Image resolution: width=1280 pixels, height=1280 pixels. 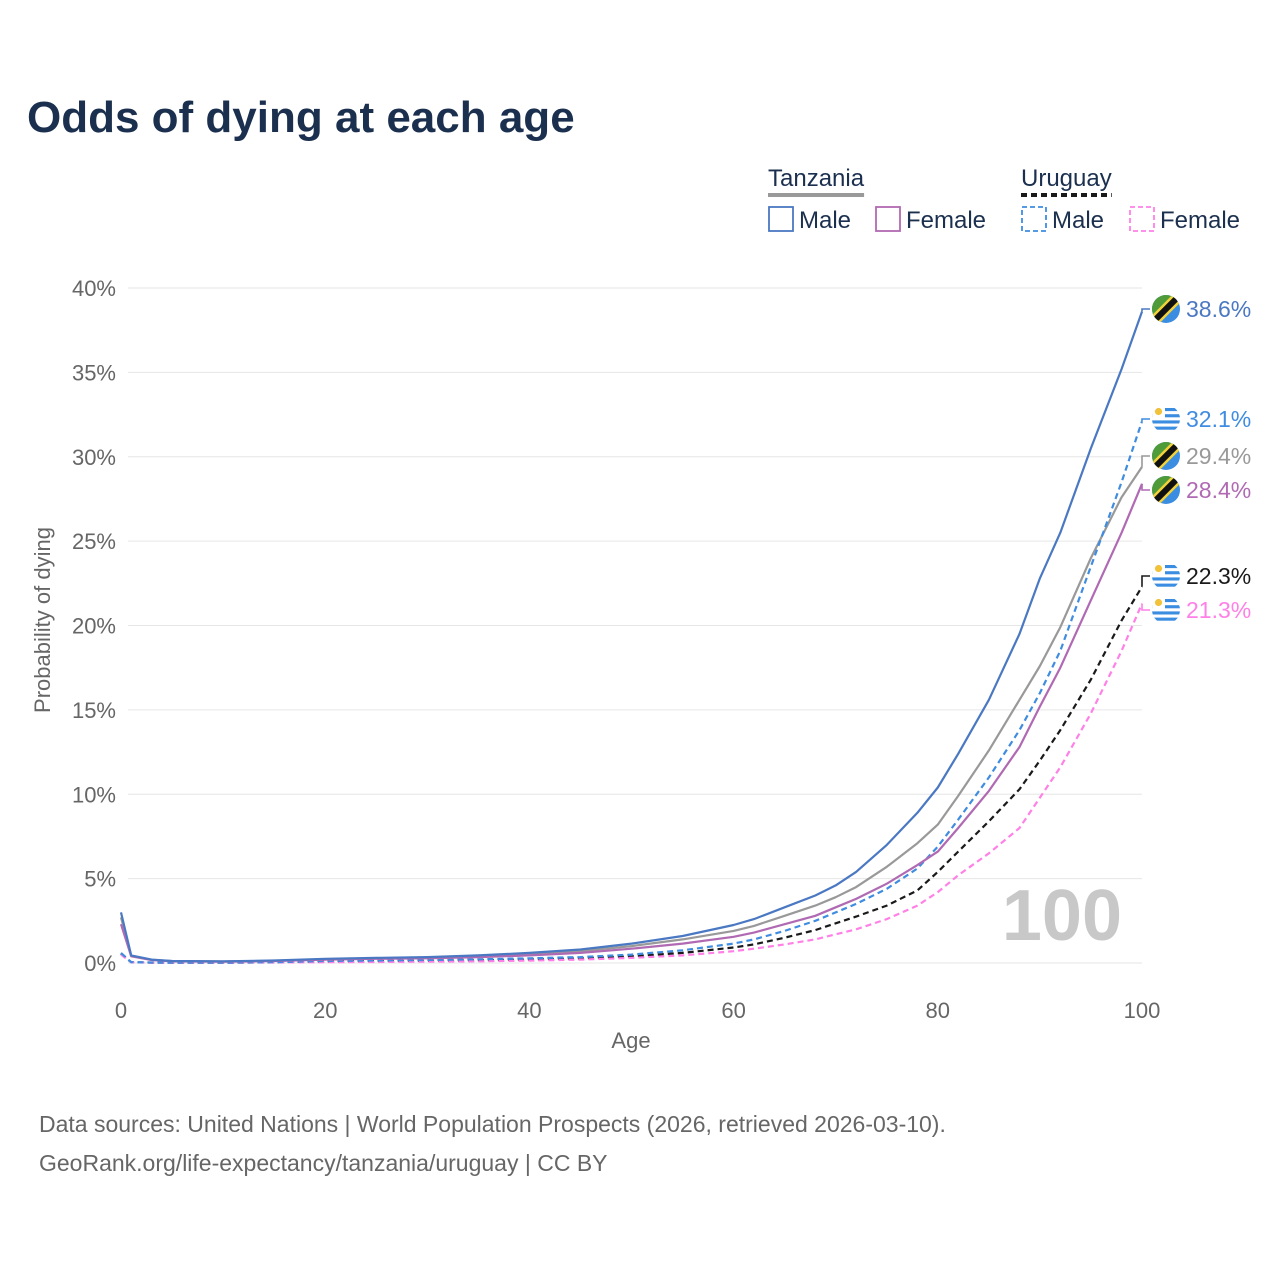 I want to click on x-tick-label: 0, so click(x=121, y=1010).